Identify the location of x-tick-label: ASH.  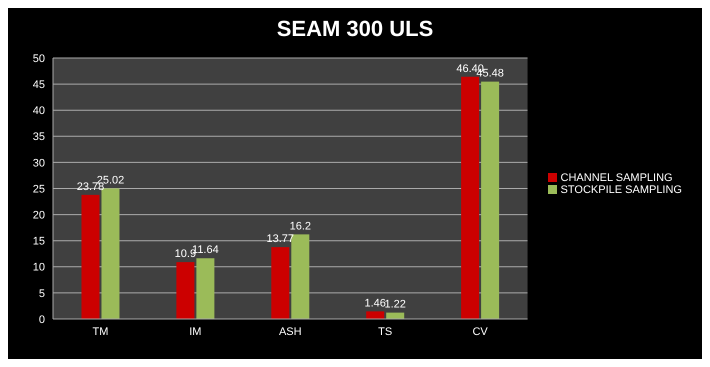
(290, 332).